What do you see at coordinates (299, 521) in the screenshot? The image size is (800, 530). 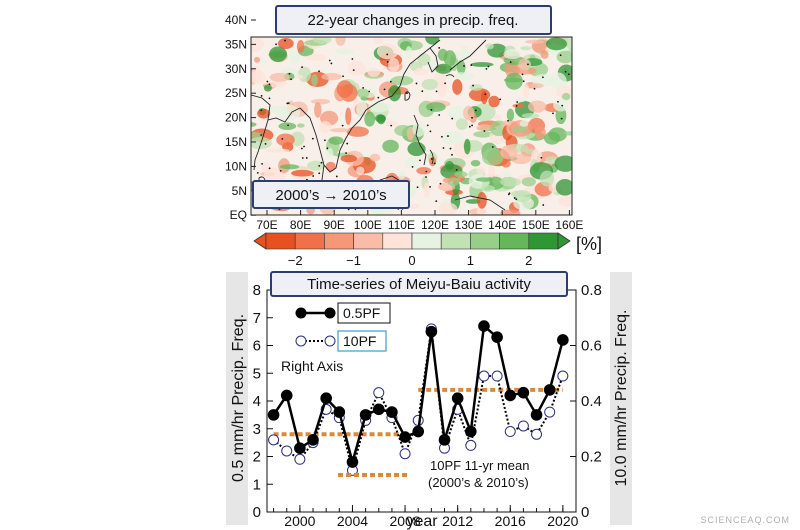 I see `x-tick-label: 2000` at bounding box center [299, 521].